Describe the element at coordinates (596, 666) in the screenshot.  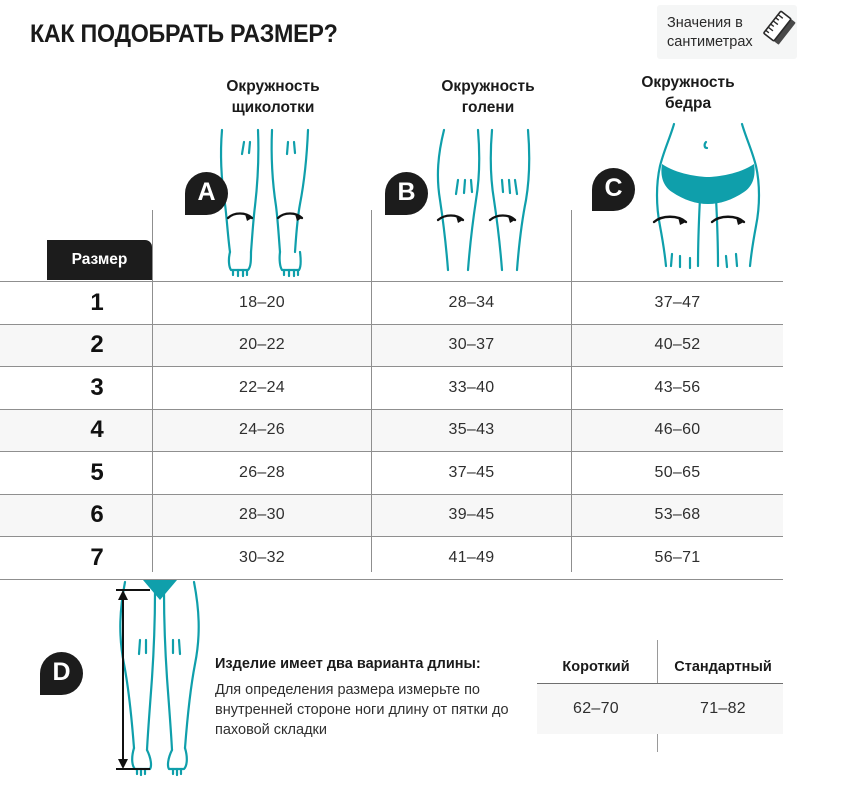
I see `length-header-short: Короткий` at that location.